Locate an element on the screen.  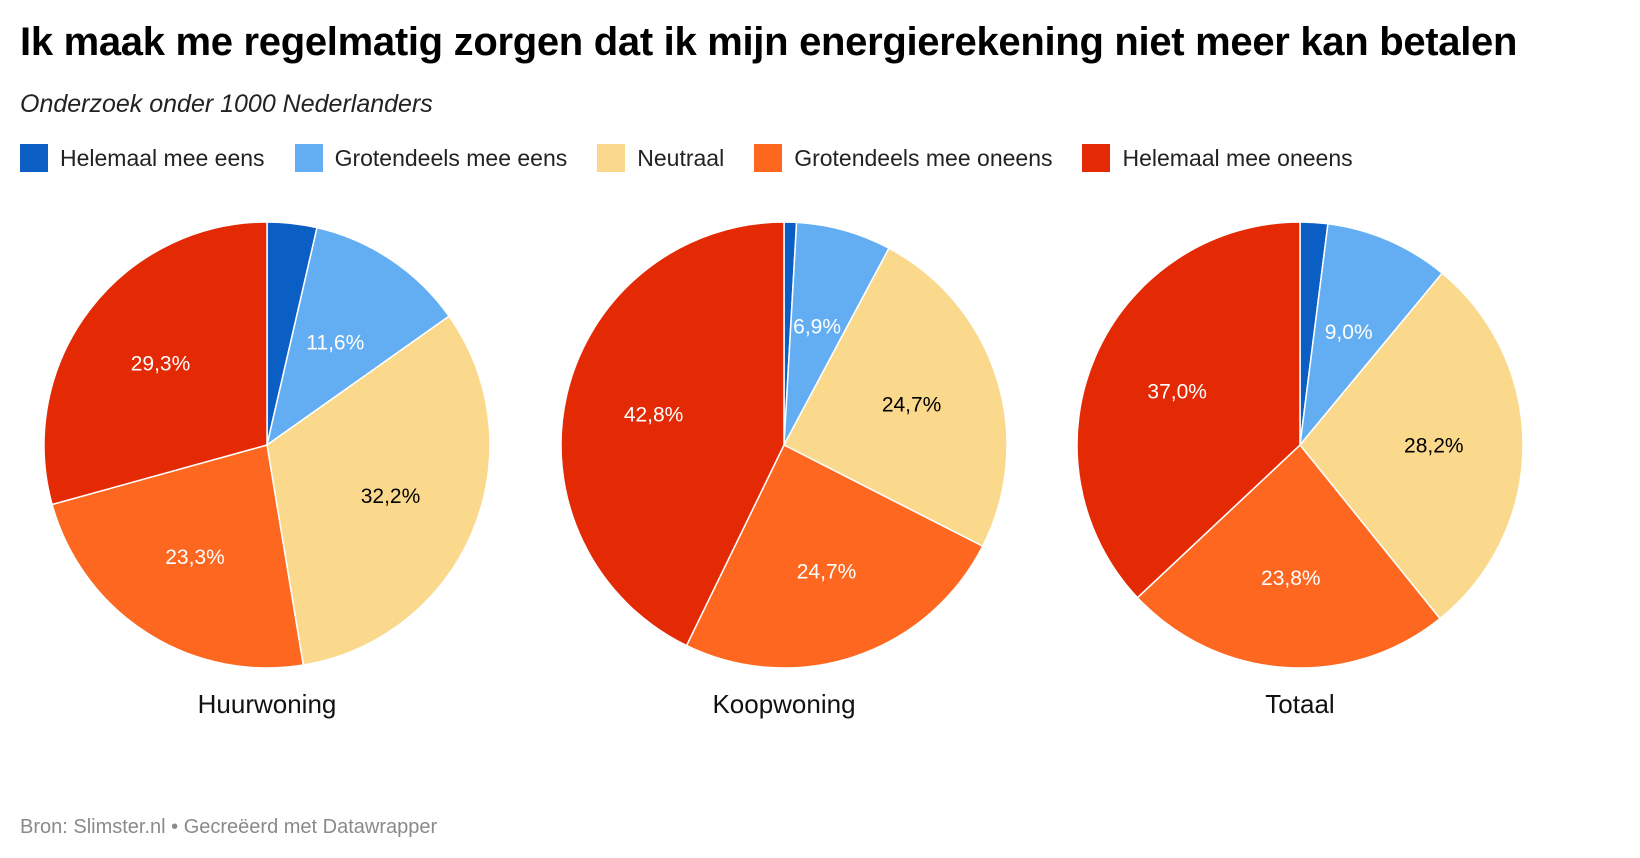
chart-subtitle: Onderzoek onder 1000 Nederlanders is located at coordinates (226, 104).